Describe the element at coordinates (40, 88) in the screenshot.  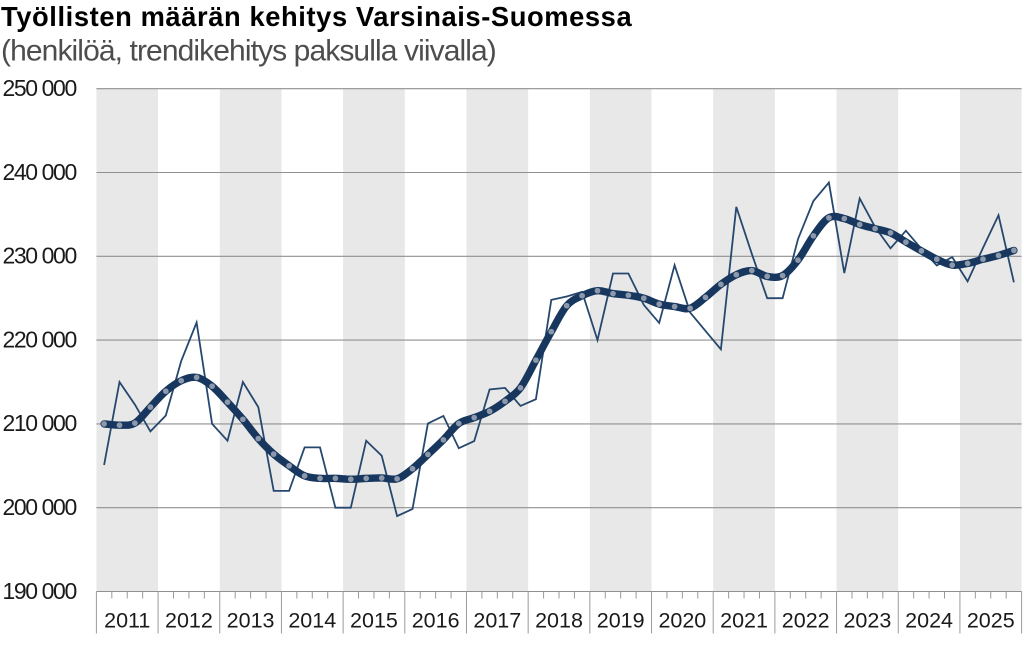
I see `svg-text: 250 000` at that location.